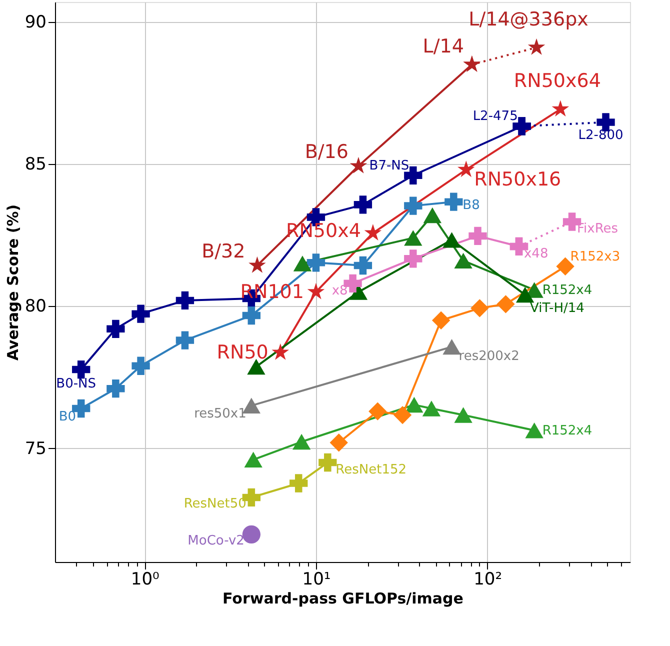 The height and width of the screenshot is (646, 670). I want to click on x-tick-label: 10¹, so click(316, 580).